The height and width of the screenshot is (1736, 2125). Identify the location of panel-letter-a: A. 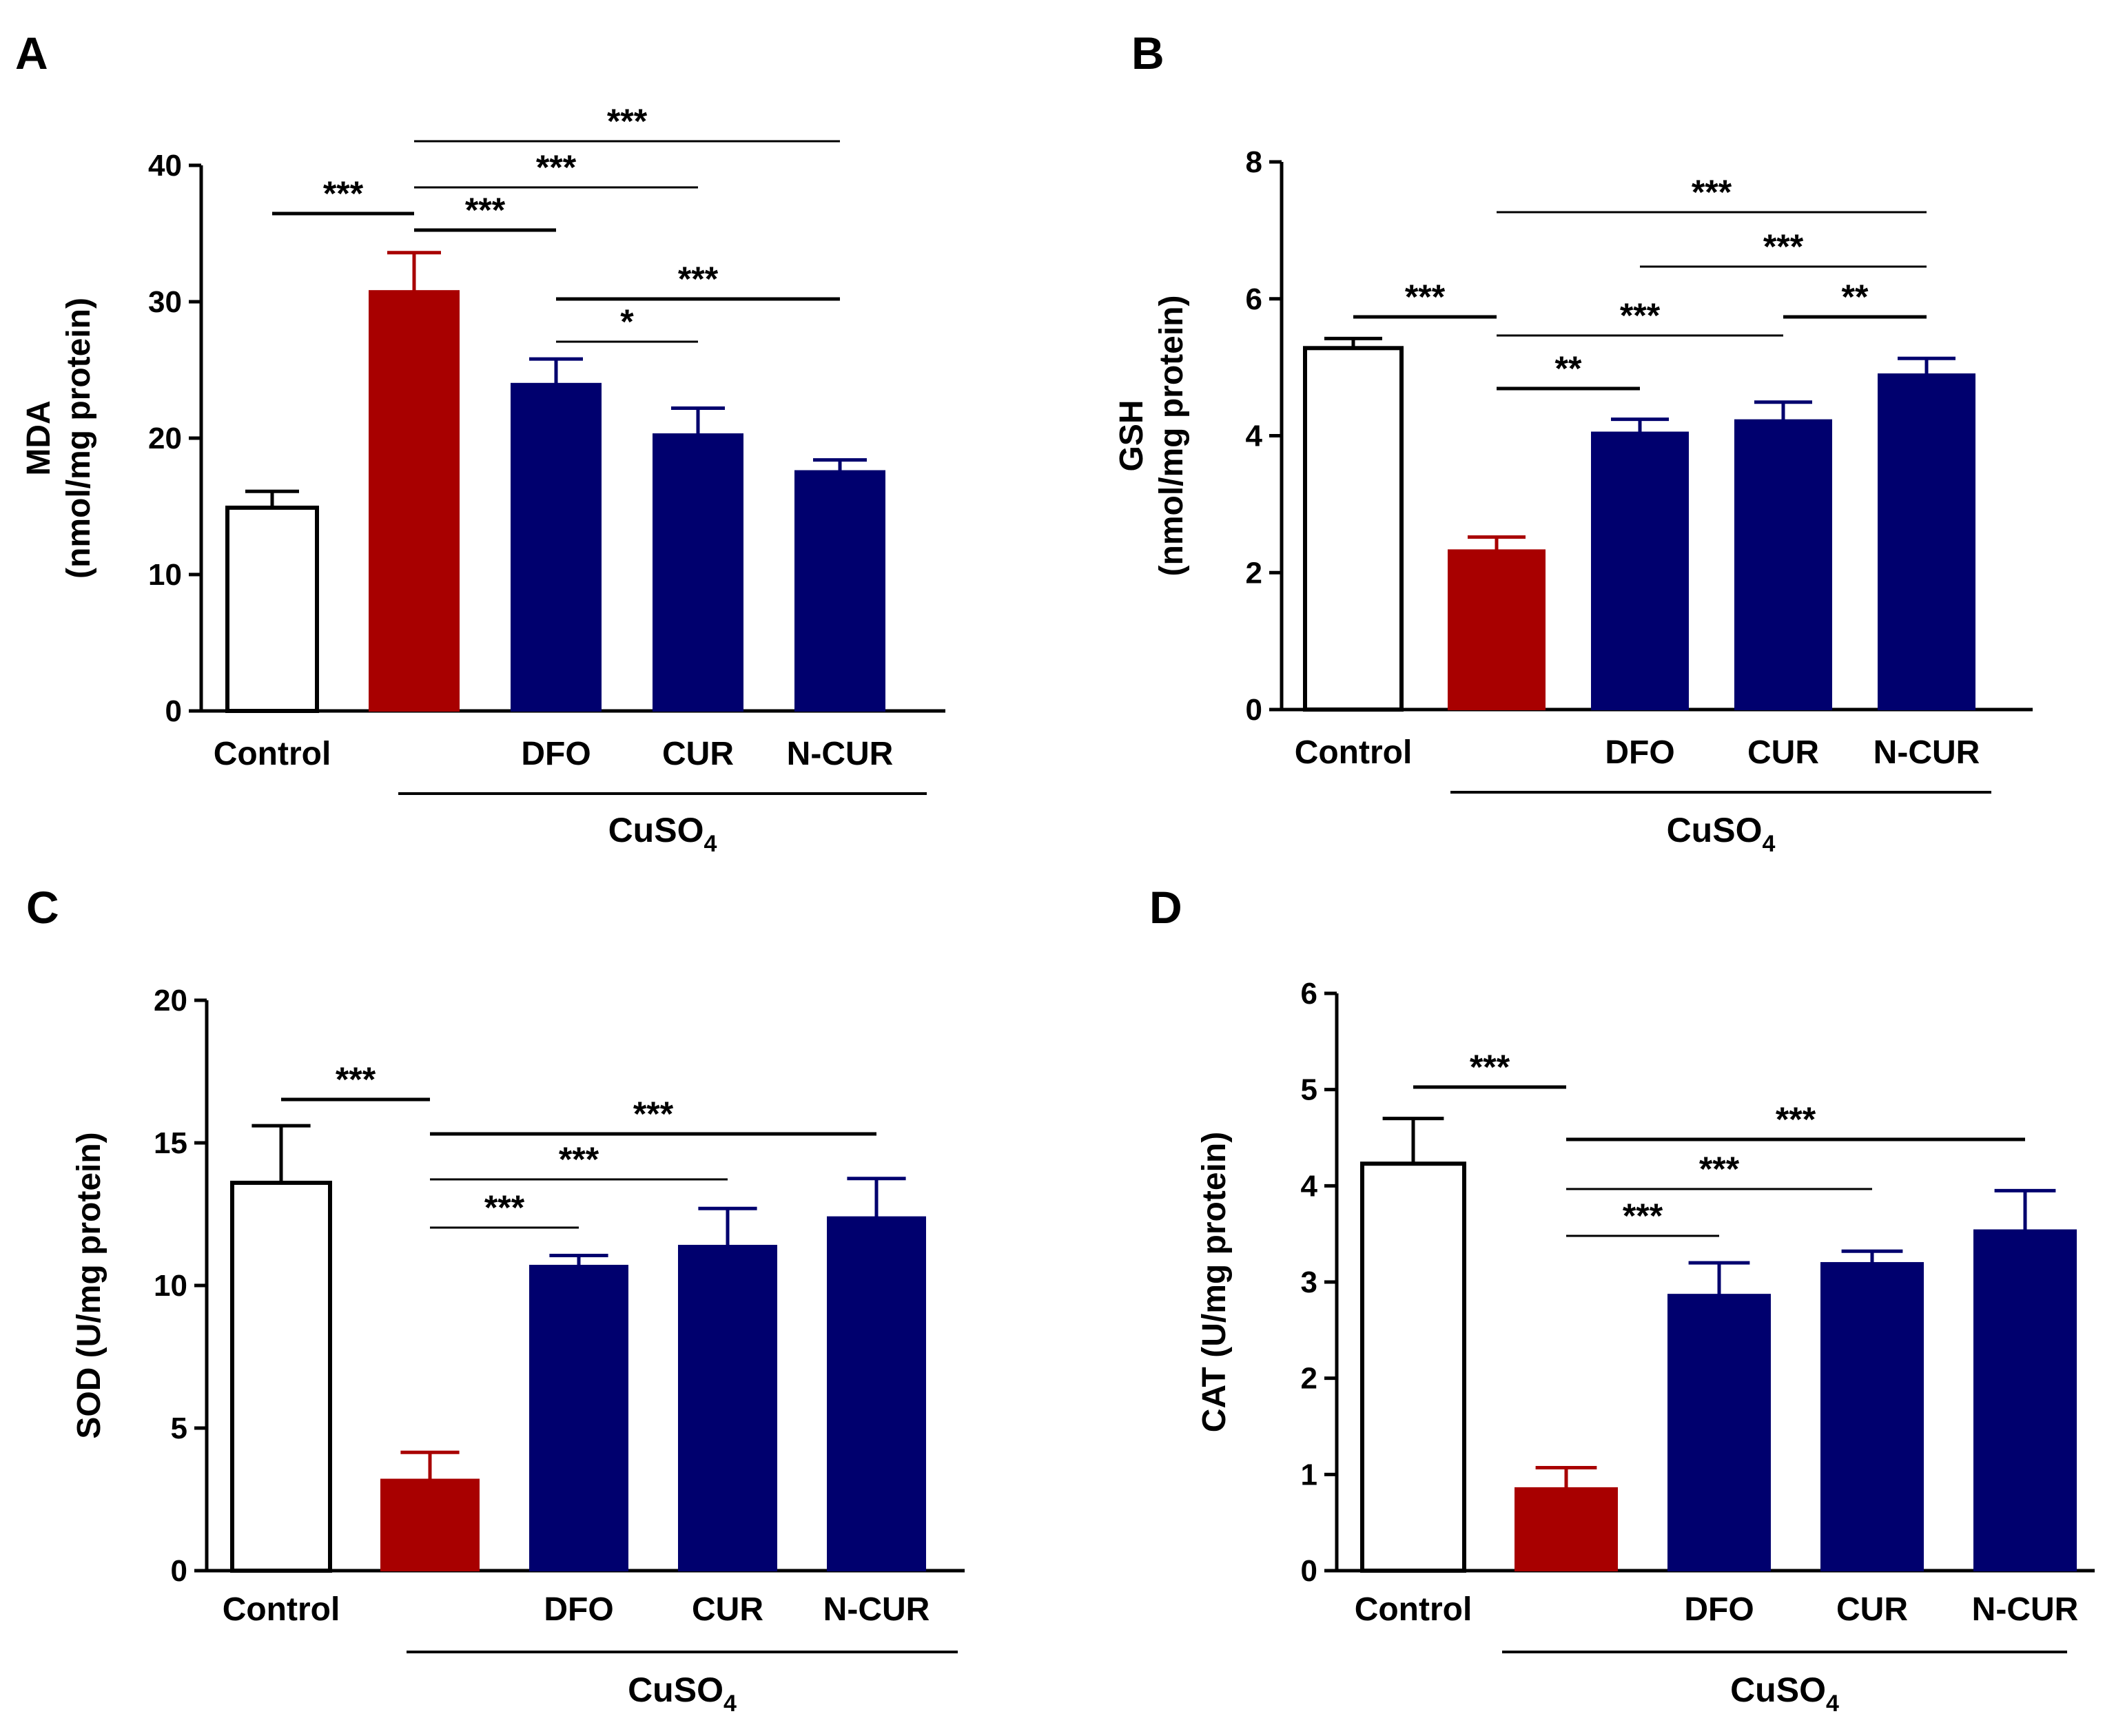
(32, 53).